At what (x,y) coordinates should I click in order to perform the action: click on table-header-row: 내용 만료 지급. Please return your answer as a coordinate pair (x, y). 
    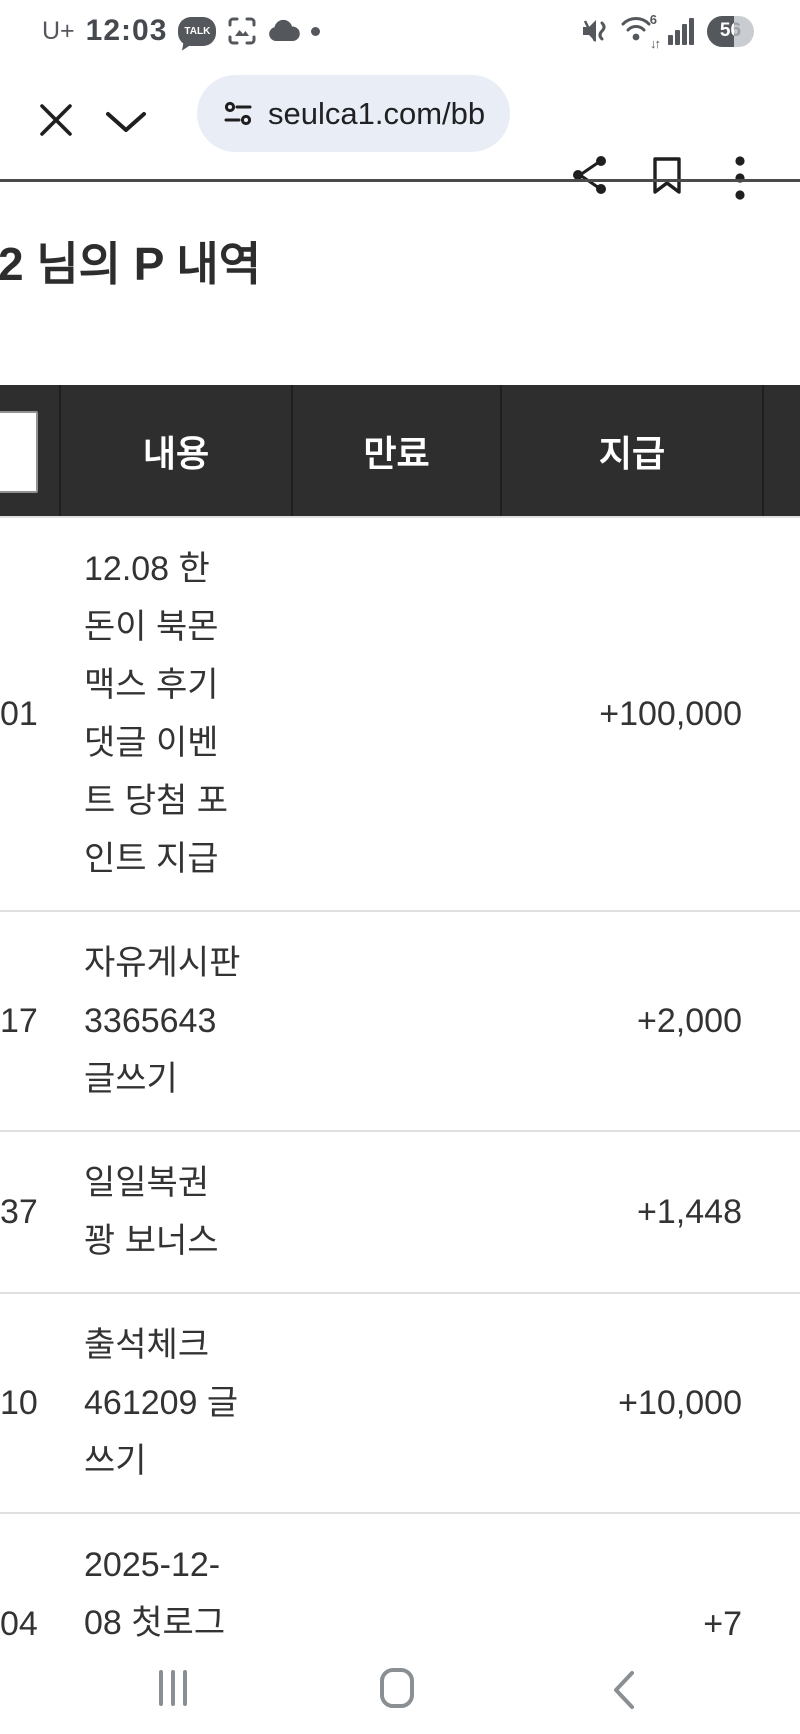
    Looking at the image, I should click on (400, 450).